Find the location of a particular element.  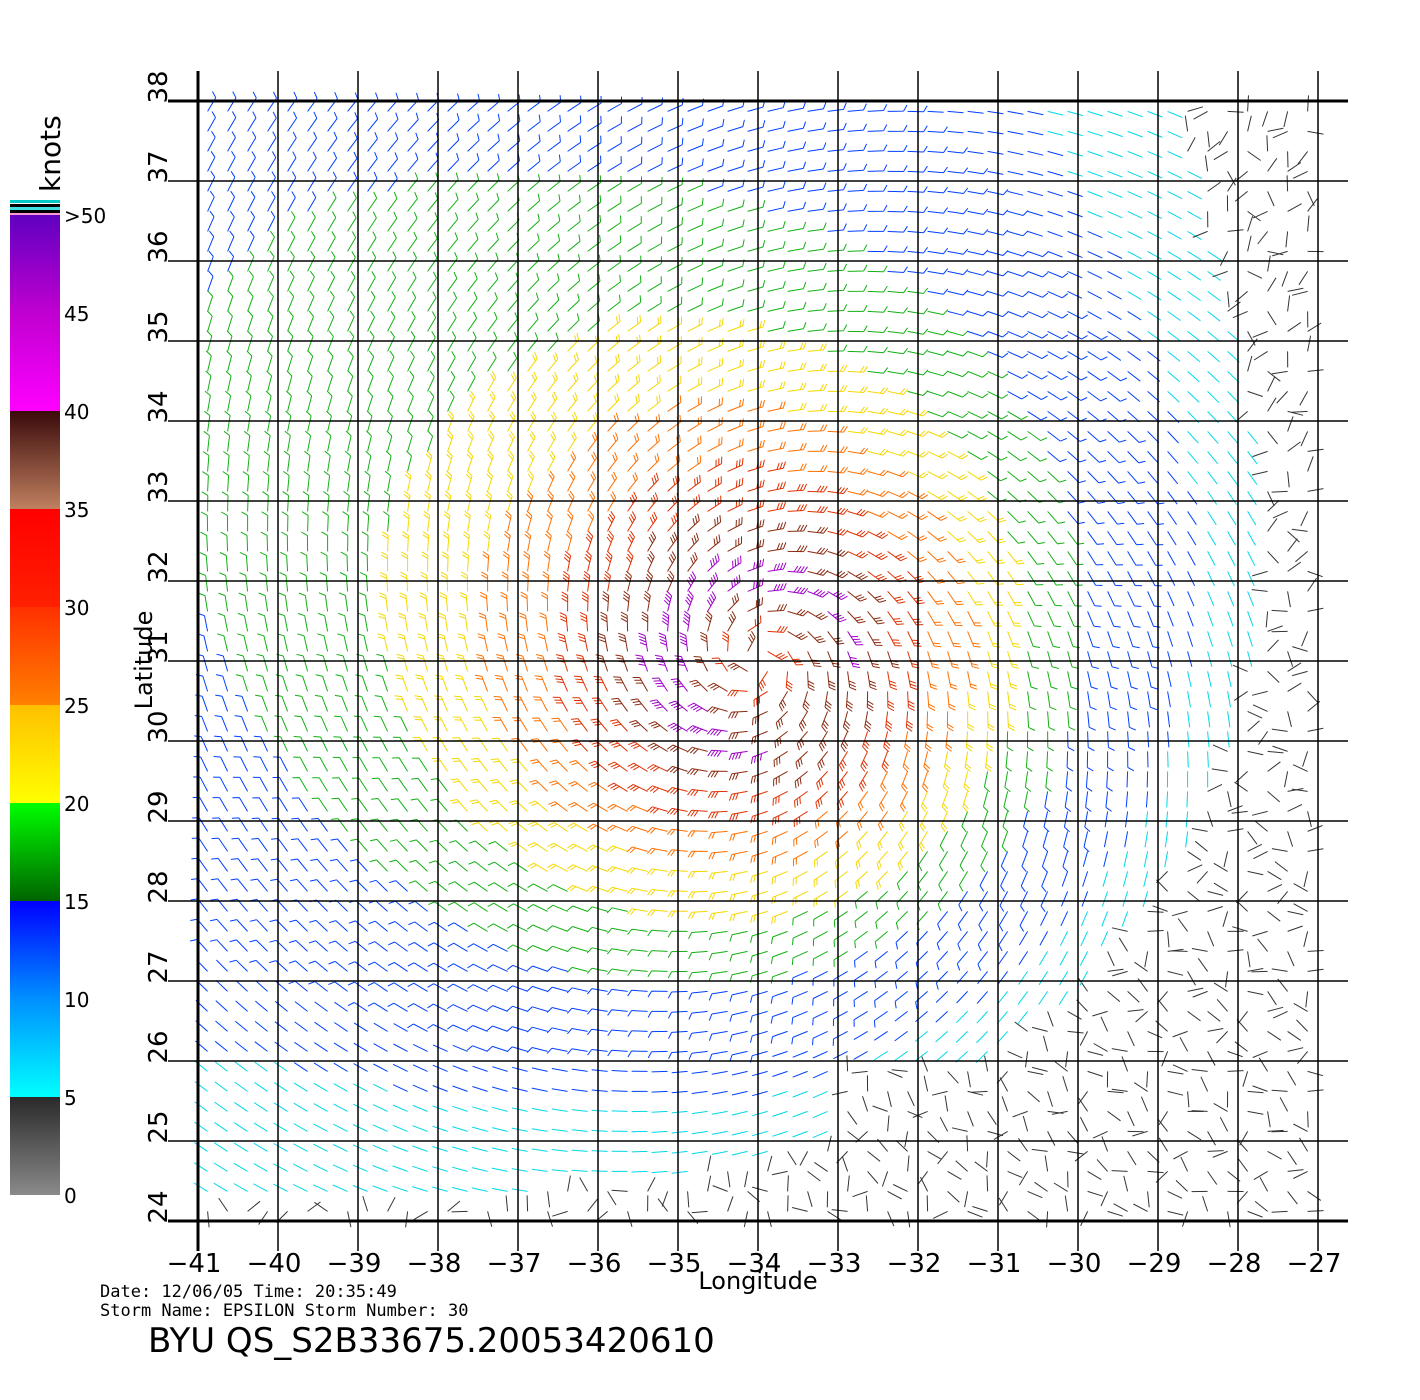

colorbar-tick-label: >50 is located at coordinates (85, 216).